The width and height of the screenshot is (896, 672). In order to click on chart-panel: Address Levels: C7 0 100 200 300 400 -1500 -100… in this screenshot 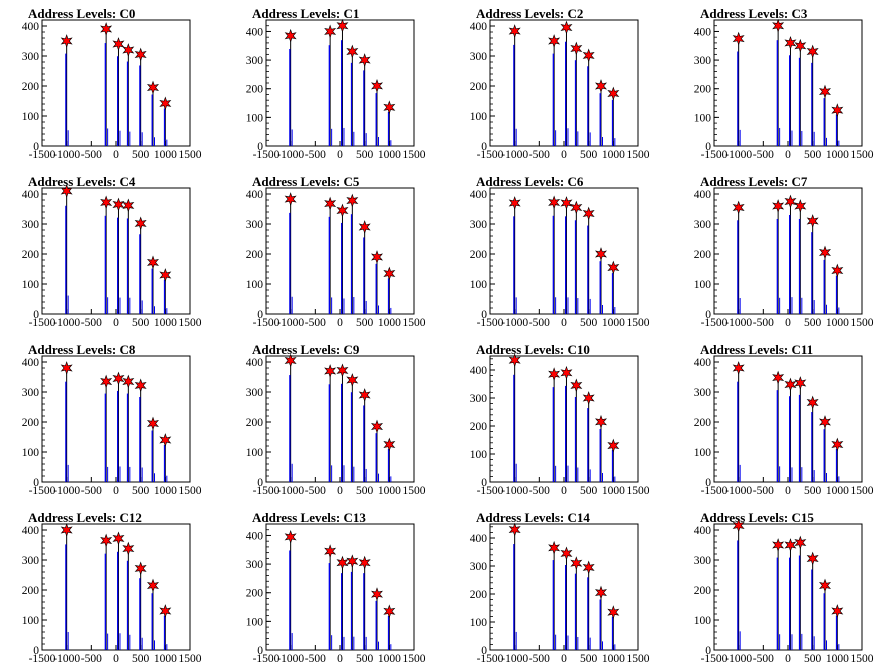, I will do `click(784, 252)`.